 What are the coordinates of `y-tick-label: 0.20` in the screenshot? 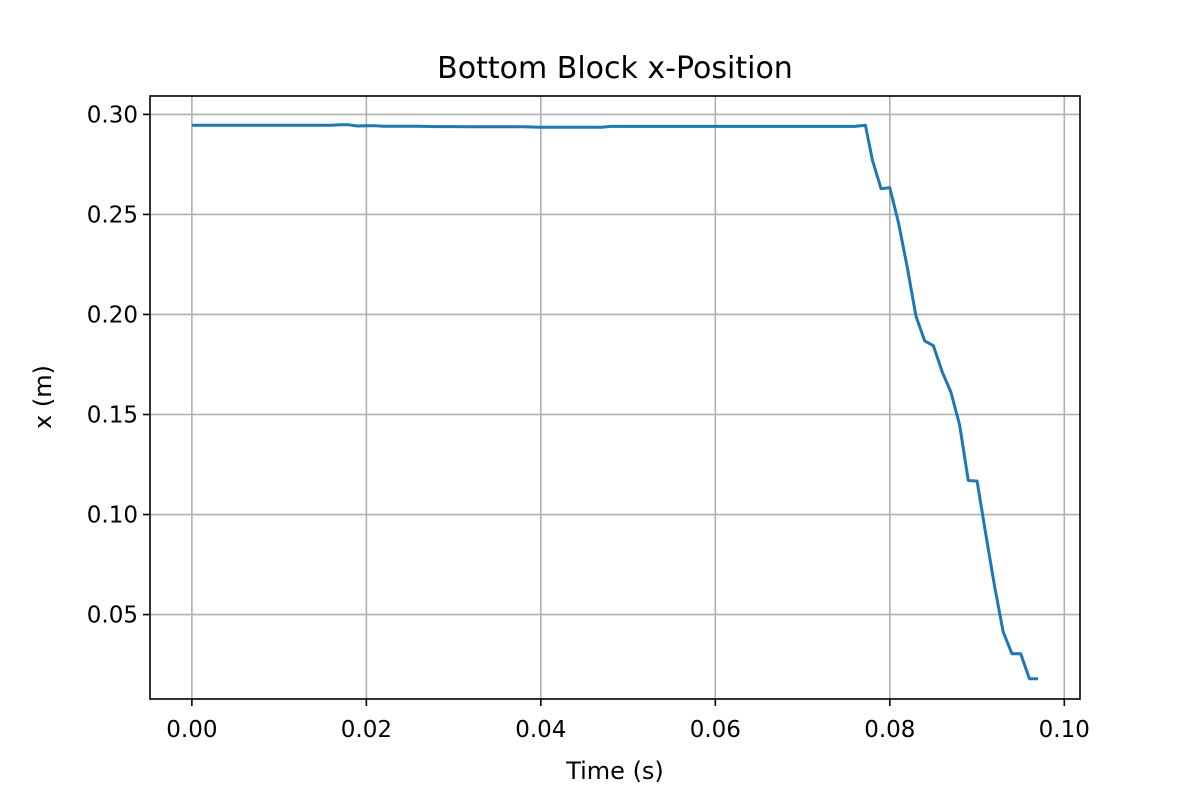 It's located at (112, 315).